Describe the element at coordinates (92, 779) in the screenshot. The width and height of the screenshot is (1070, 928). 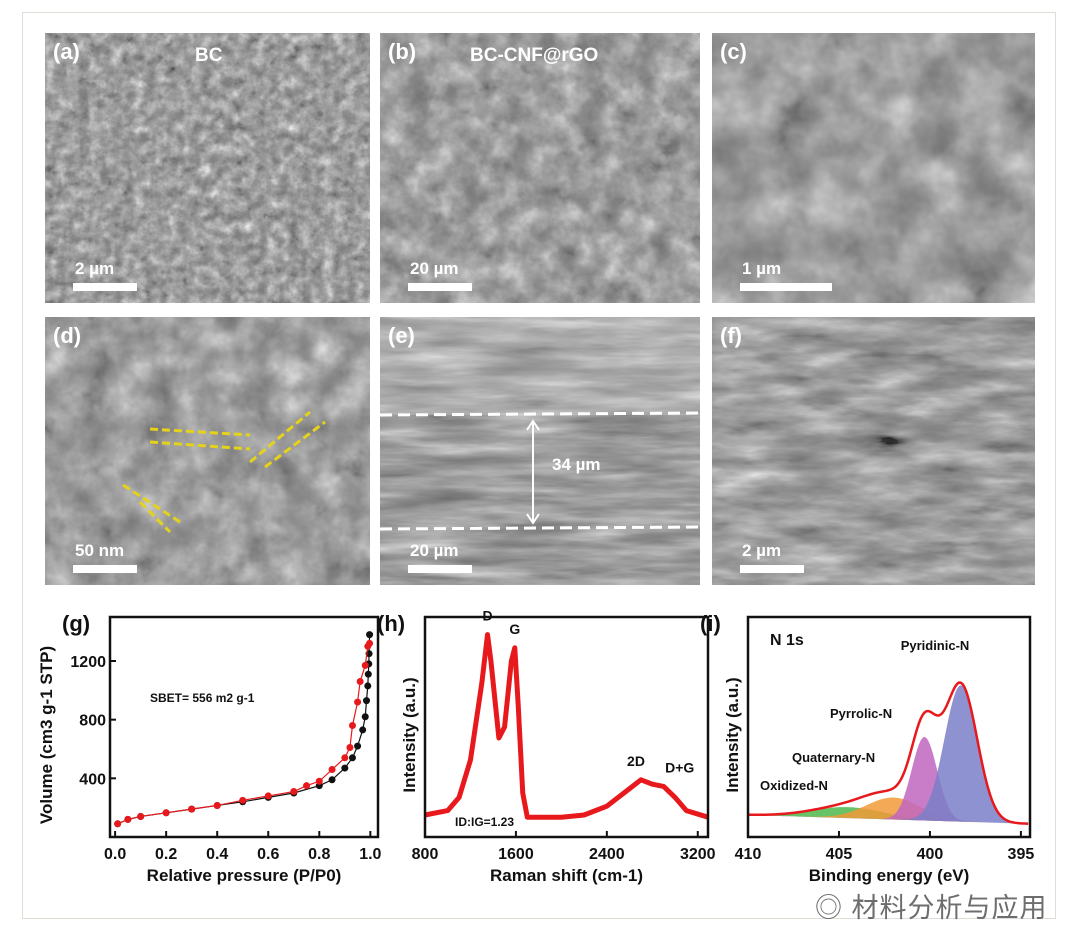
I see `y-tick-label: 400` at that location.